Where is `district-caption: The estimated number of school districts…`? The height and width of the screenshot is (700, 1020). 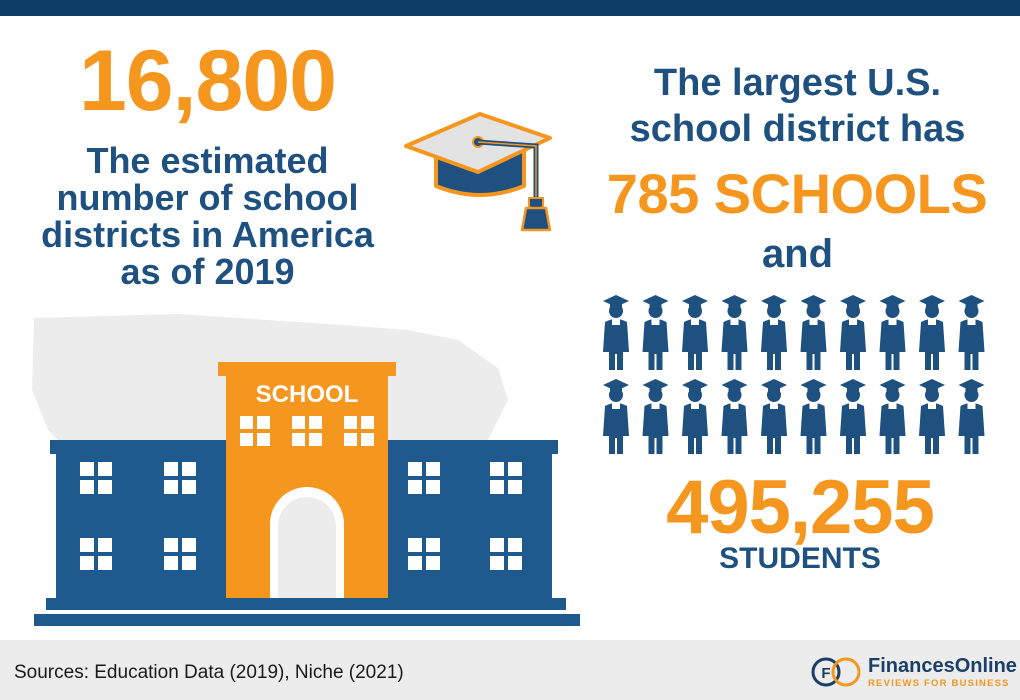
district-caption: The estimated number of school districts… is located at coordinates (207, 216).